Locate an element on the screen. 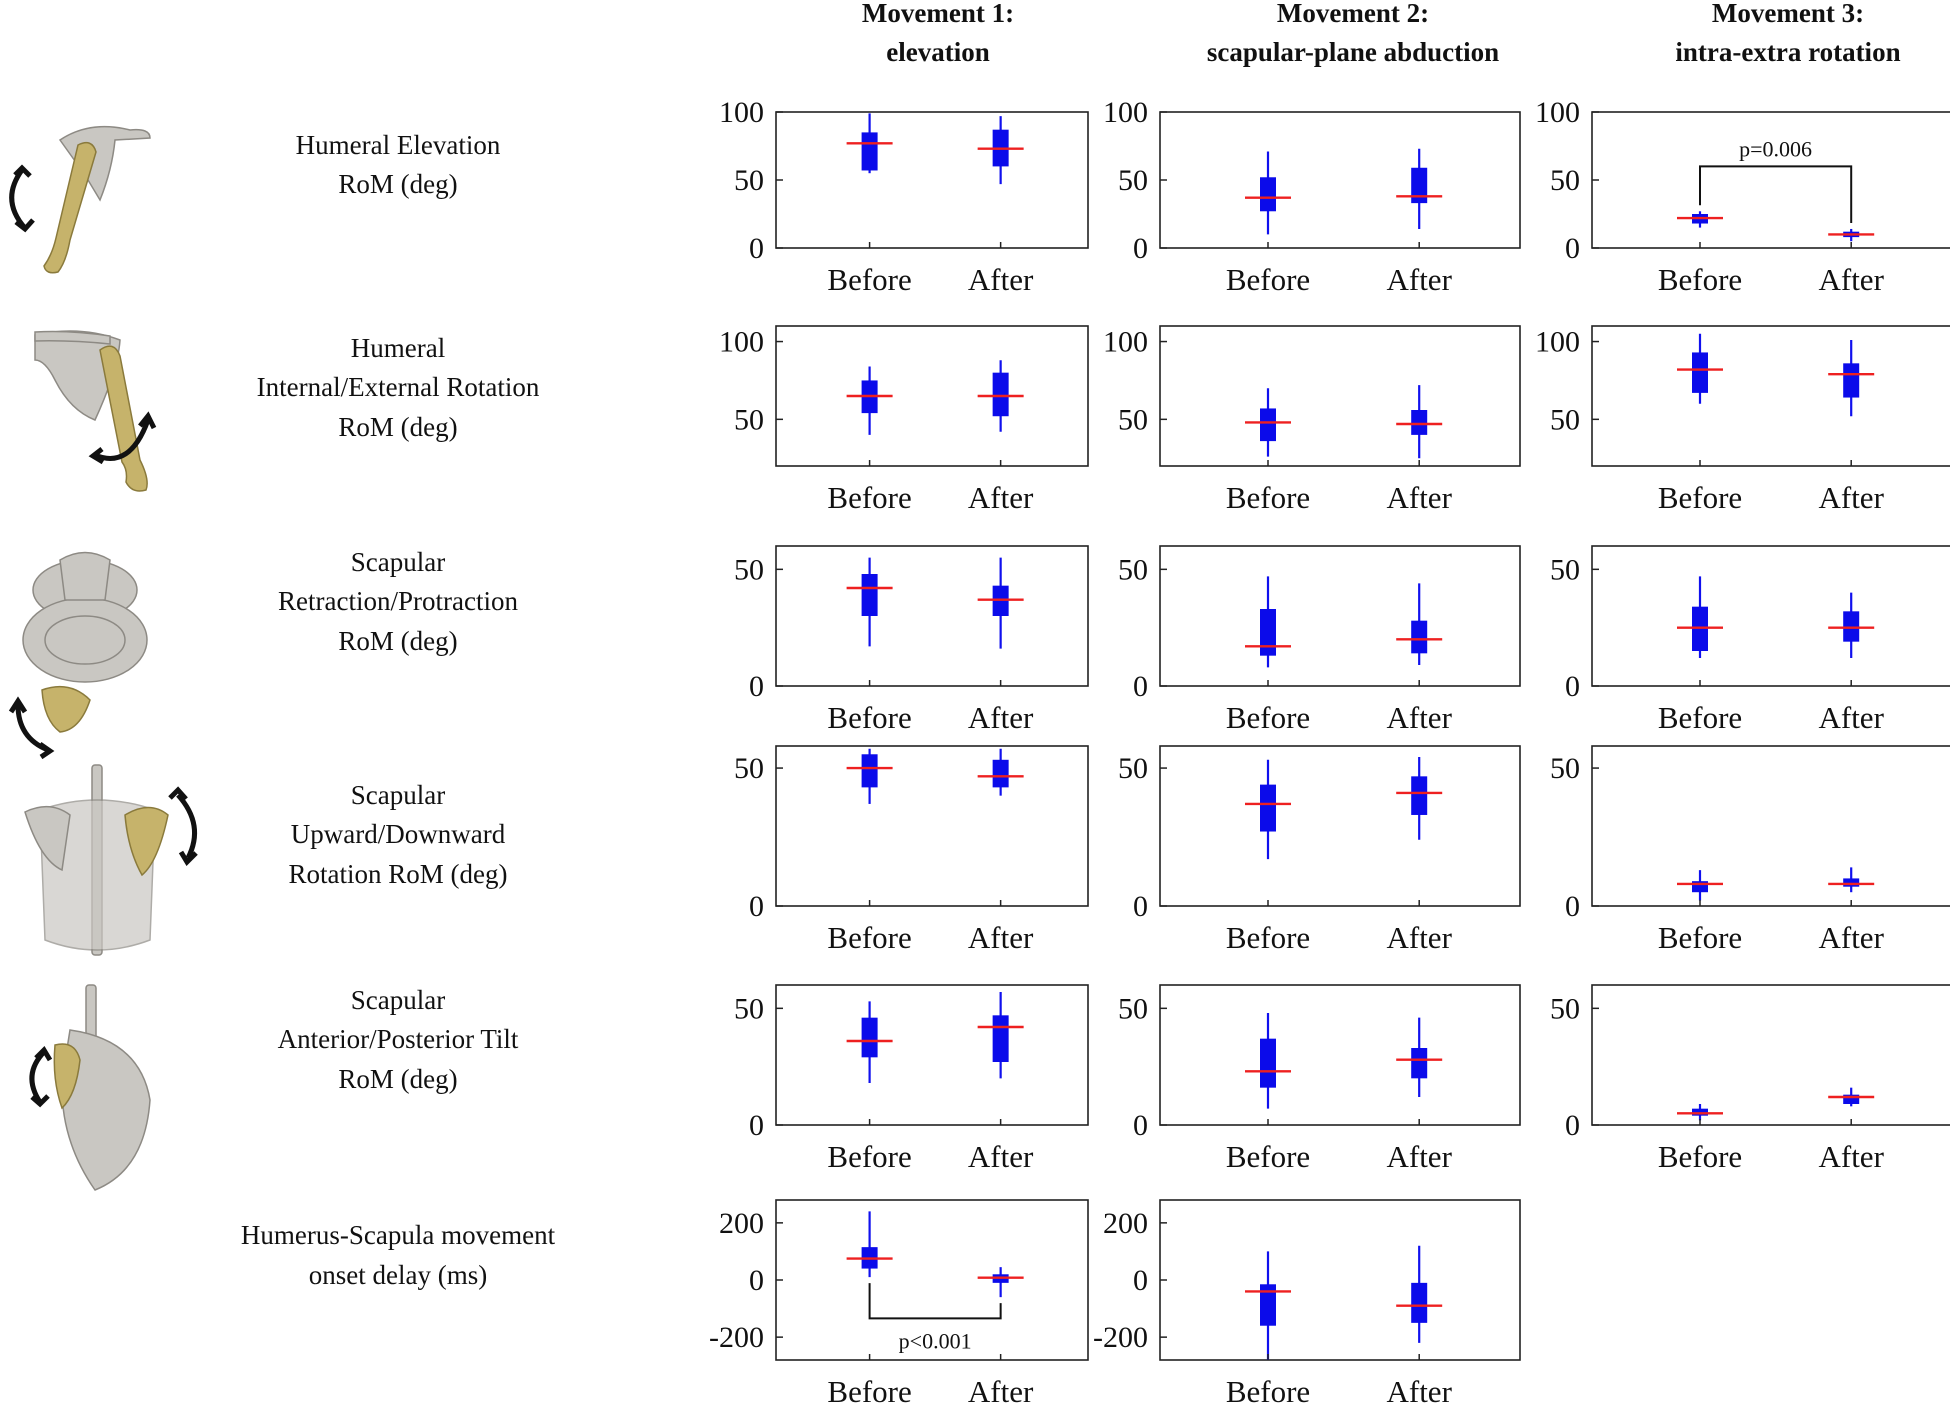 Image resolution: width=1950 pixels, height=1411 pixels. panel-r3-c1: 0 50 Before After is located at coordinates (911, 640).